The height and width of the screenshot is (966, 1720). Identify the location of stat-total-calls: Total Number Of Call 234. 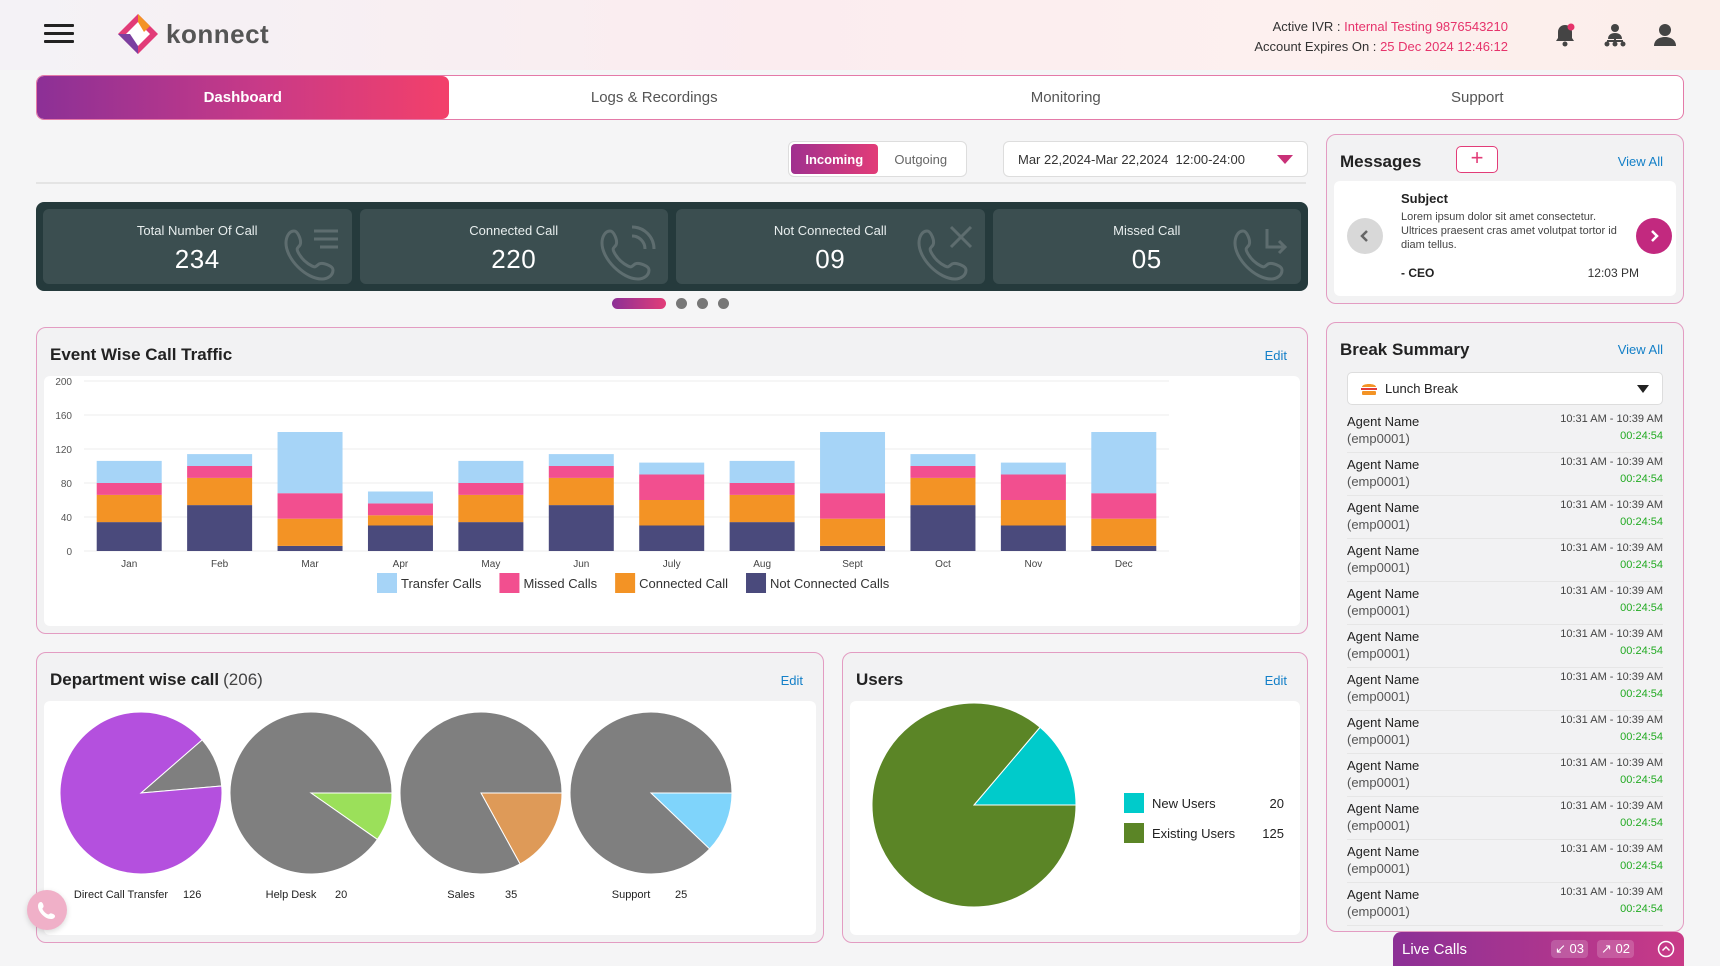
(197, 246).